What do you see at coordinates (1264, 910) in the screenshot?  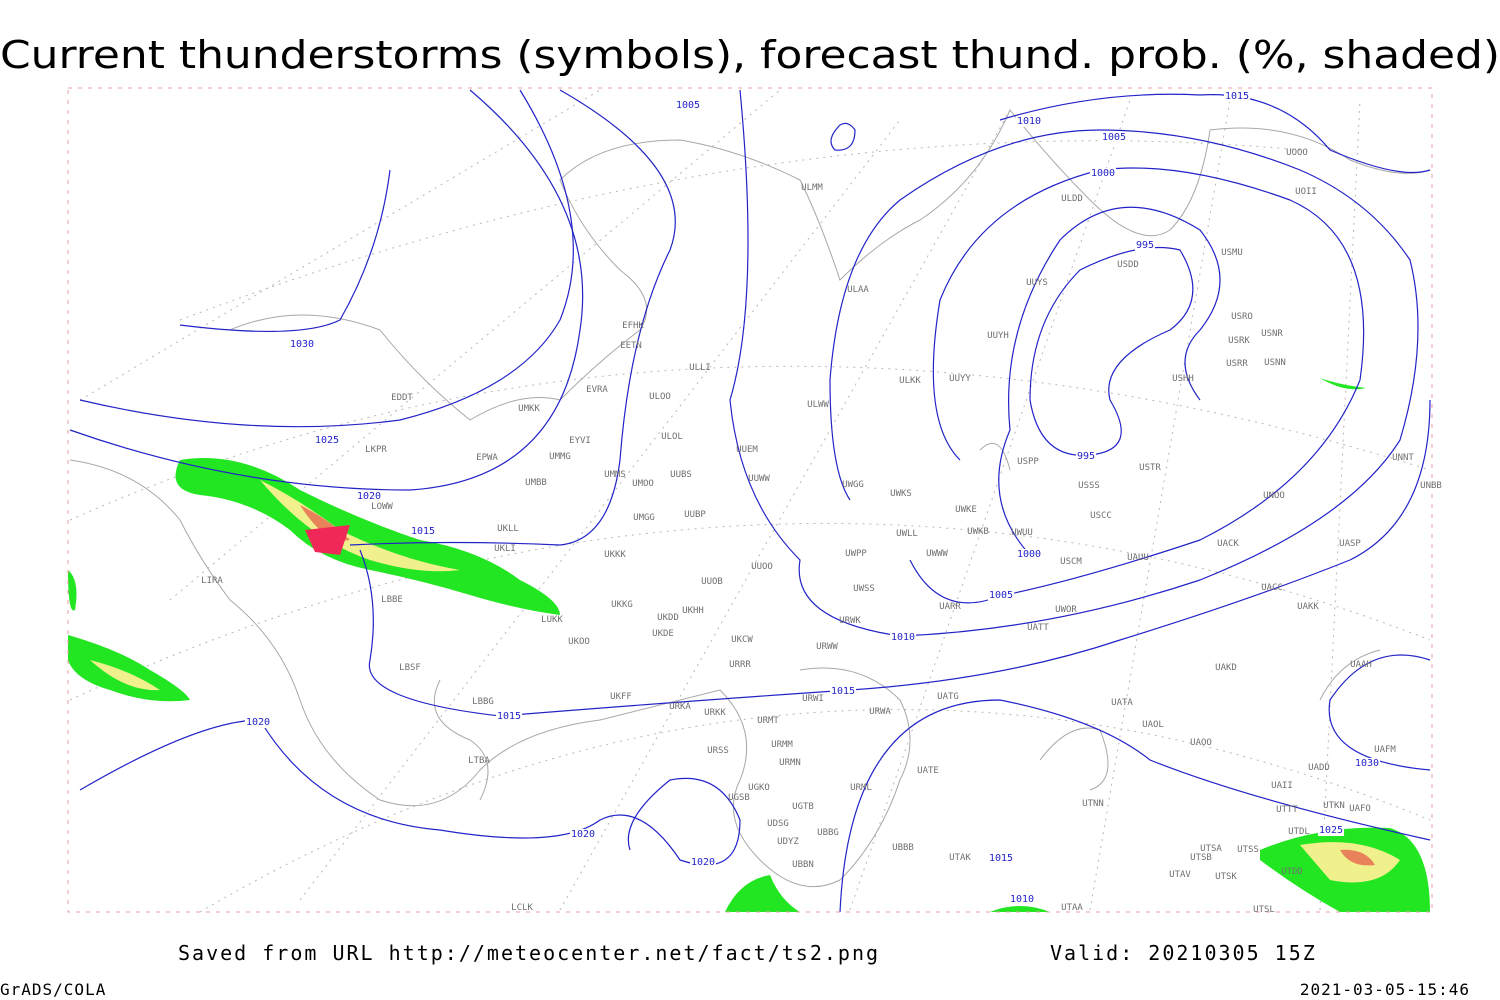 I see `station-label: UTSL` at bounding box center [1264, 910].